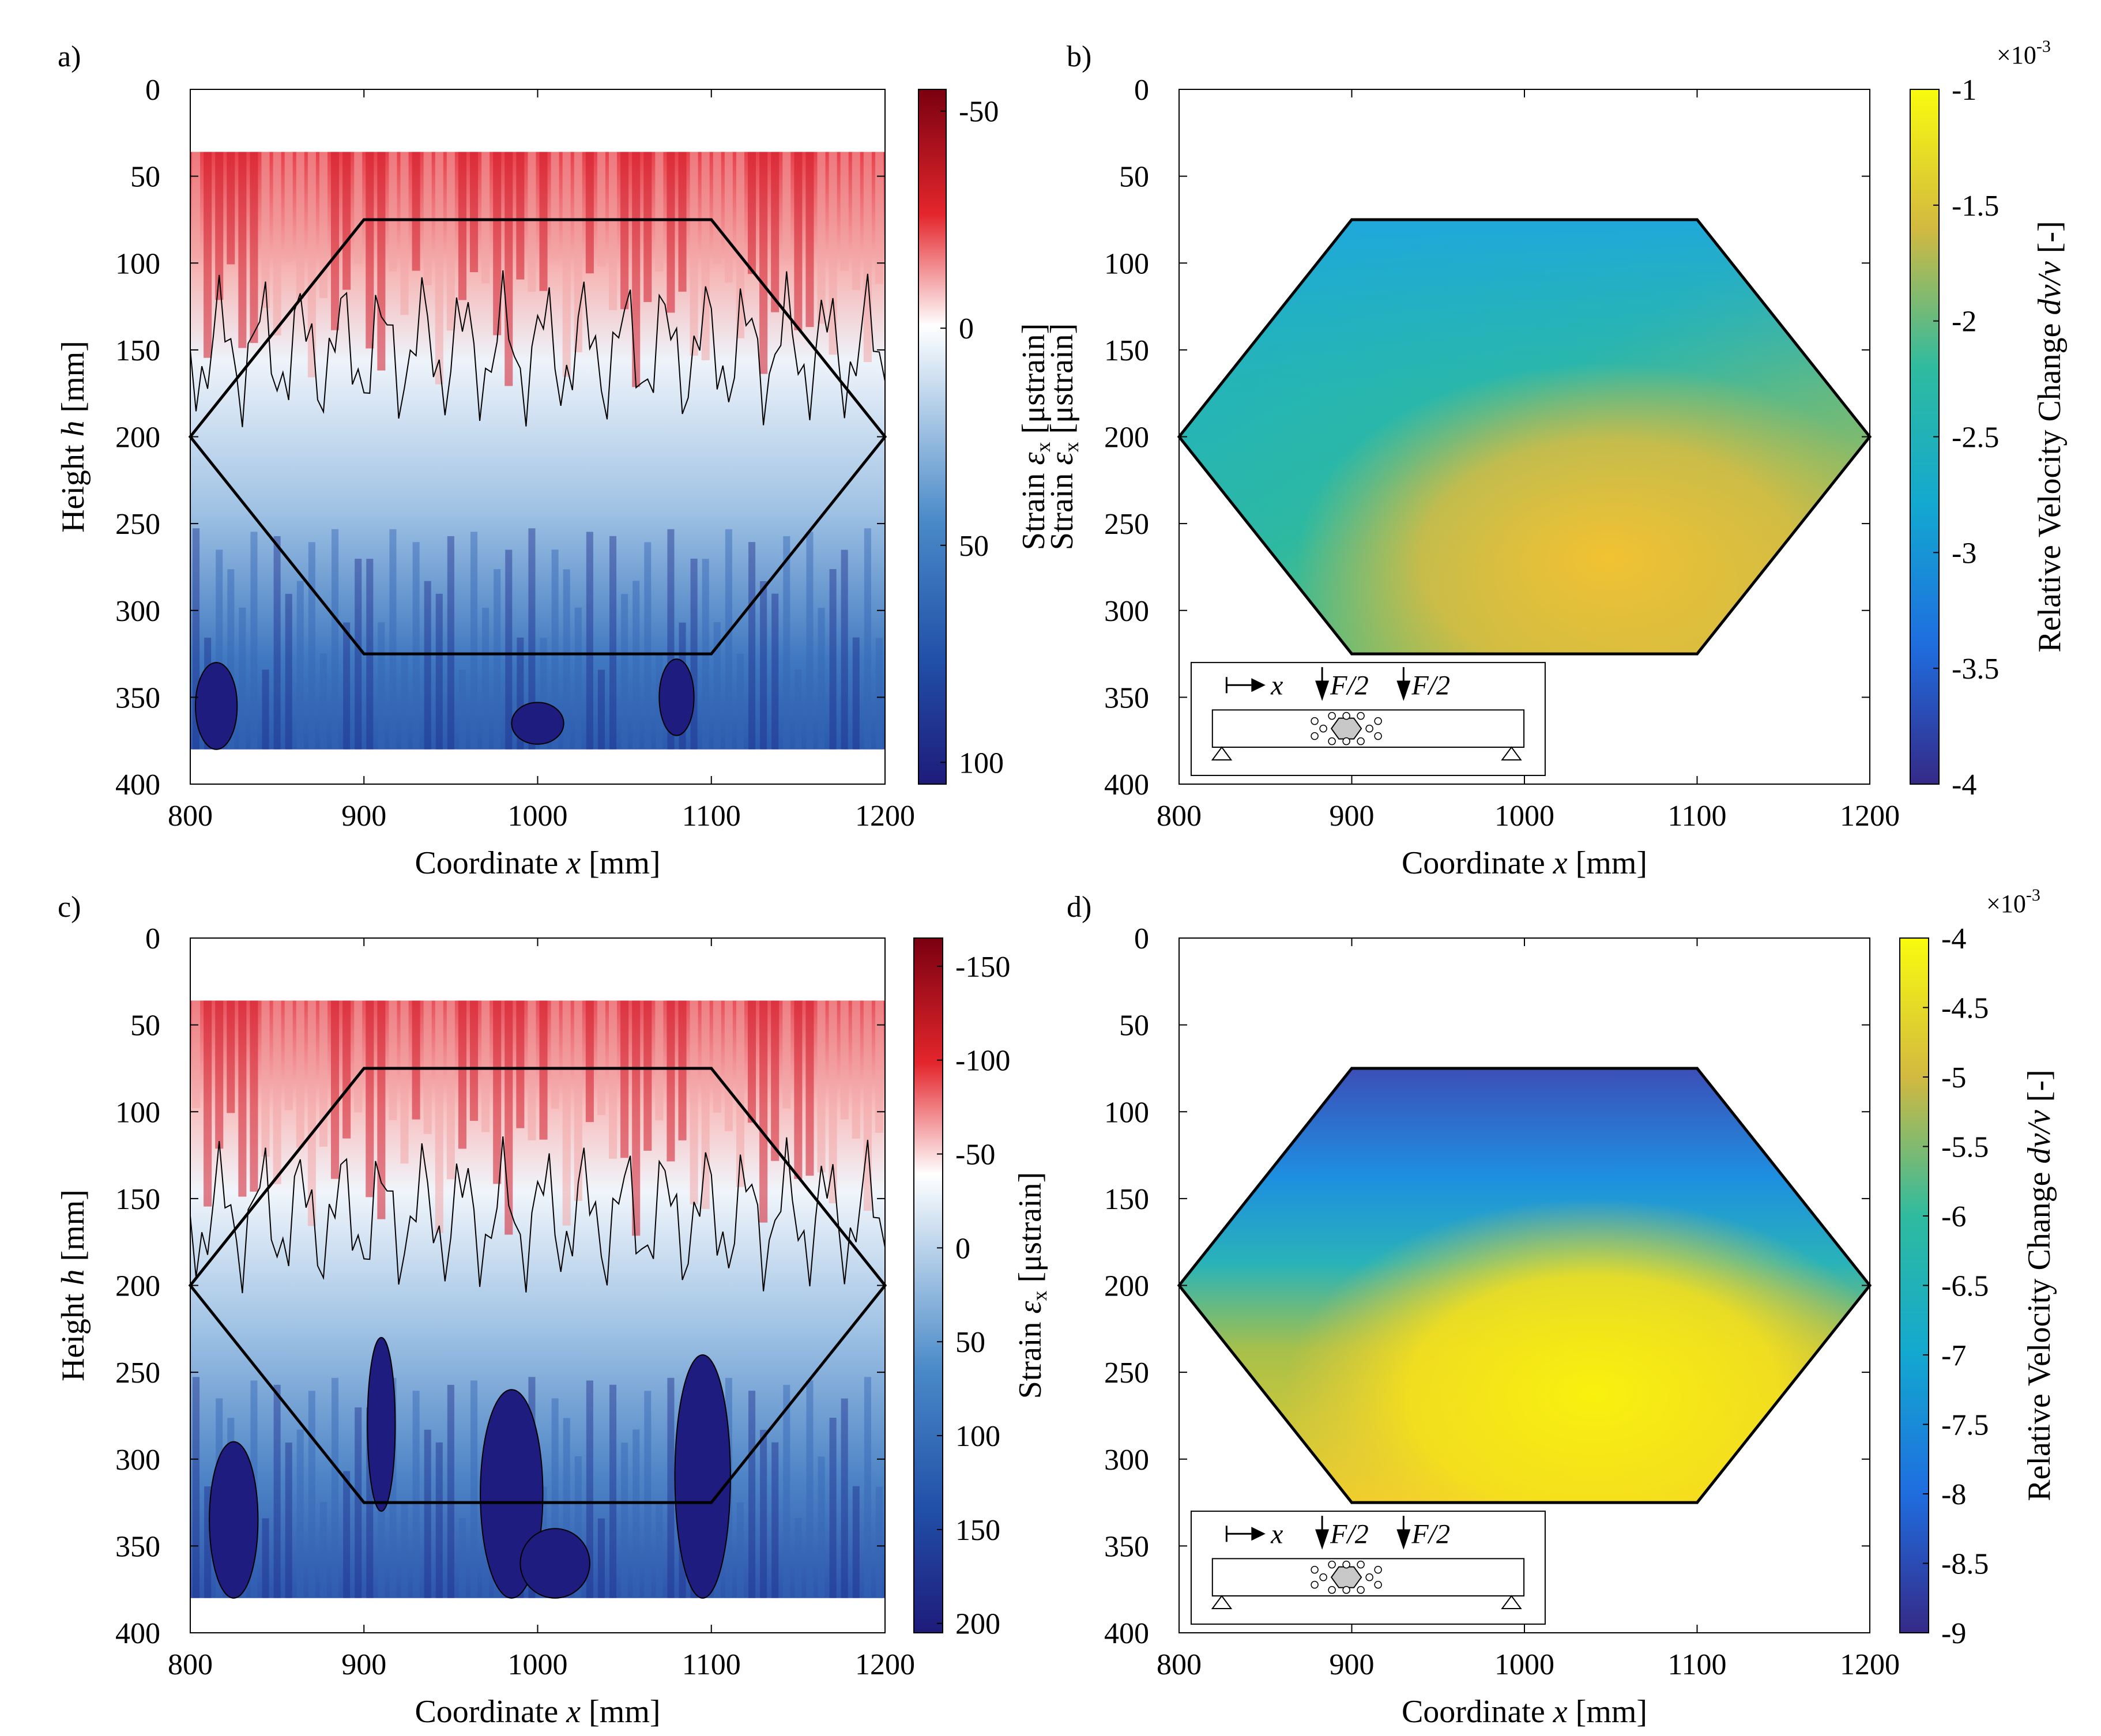 This screenshot has width=2101, height=1736. I want to click on load-label: F/2, so click(1430, 1534).